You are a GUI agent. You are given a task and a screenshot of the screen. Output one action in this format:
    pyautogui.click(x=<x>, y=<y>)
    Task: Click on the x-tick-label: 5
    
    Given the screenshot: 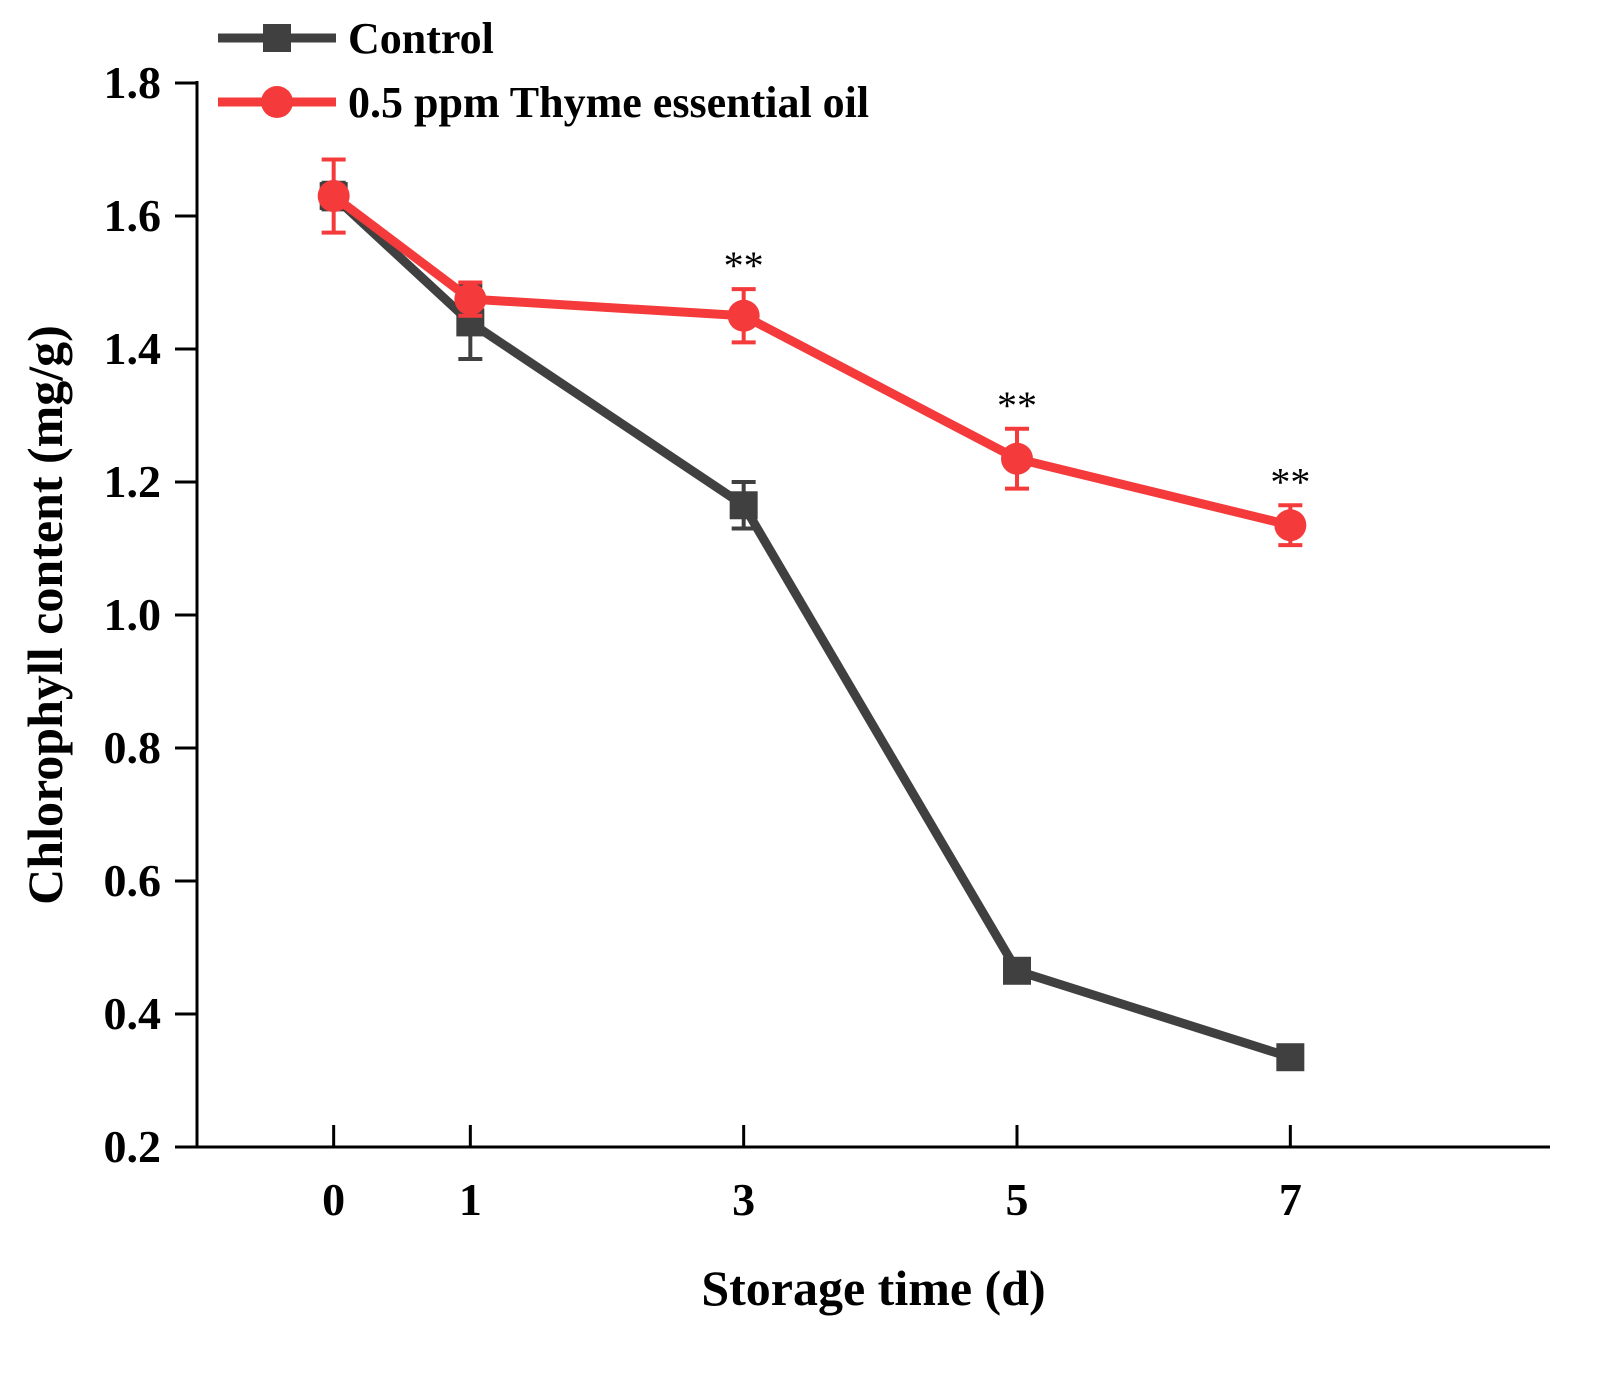 What is the action you would take?
    pyautogui.click(x=1017, y=1199)
    